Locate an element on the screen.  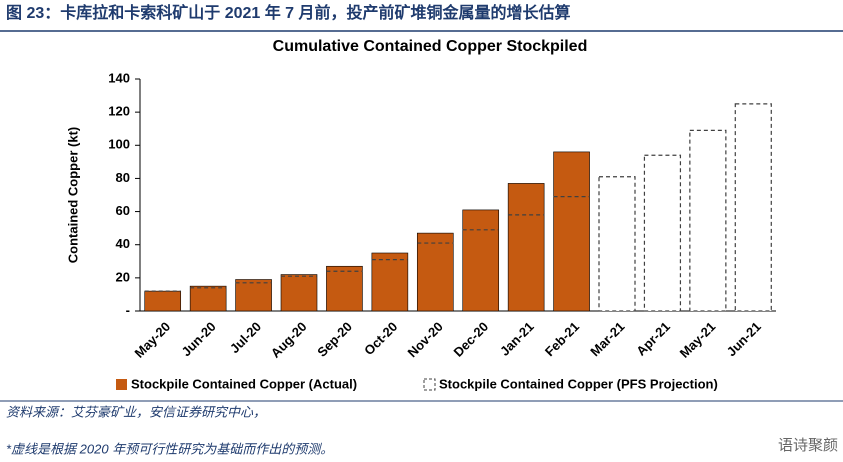
y-tick-label: 80 is located at coordinates (123, 177).